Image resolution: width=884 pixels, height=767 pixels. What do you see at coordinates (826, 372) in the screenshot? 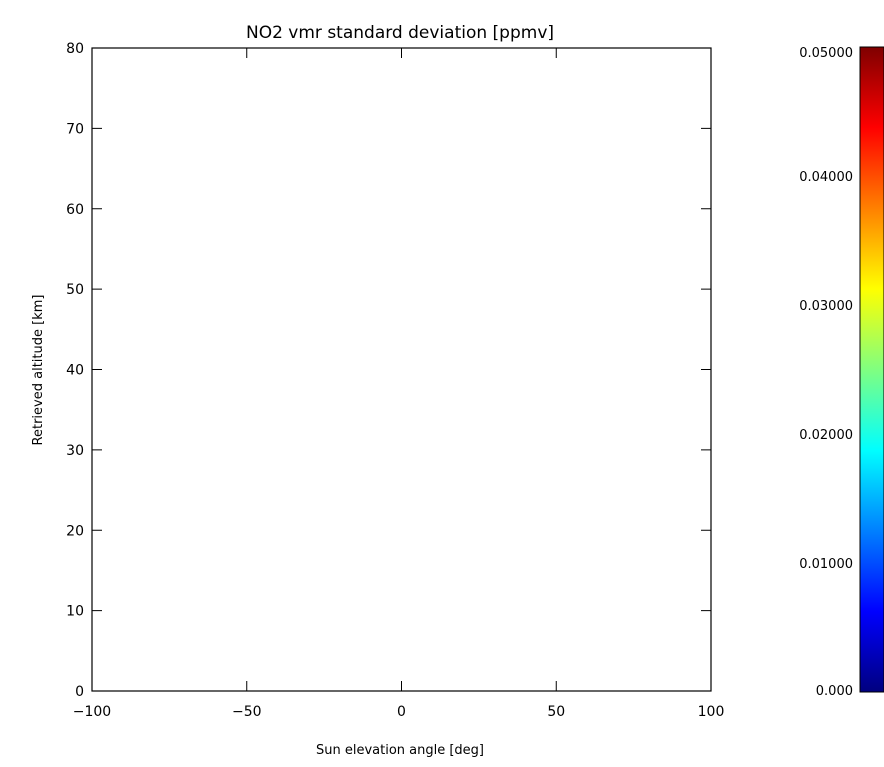
I see `colorbar-ticks: 0.000 0.01000 0.02000 0.03000 0.04000 0.05000` at bounding box center [826, 372].